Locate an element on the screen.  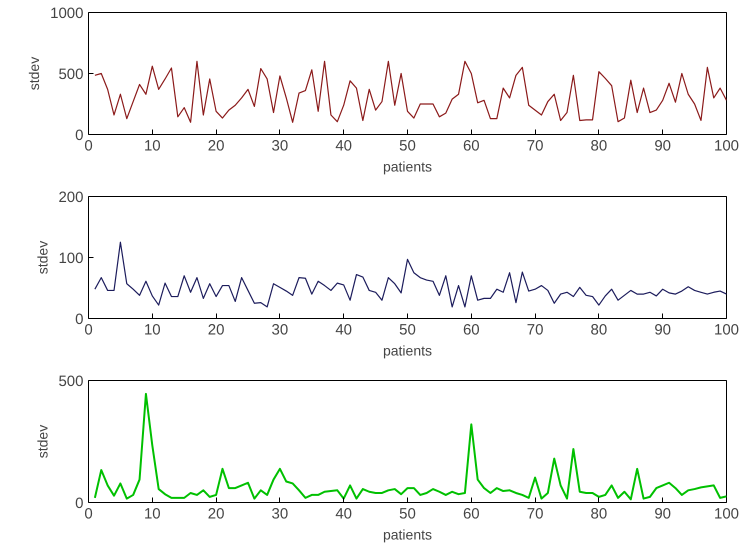
y-tick-label: 200 is located at coordinates (71, 197).